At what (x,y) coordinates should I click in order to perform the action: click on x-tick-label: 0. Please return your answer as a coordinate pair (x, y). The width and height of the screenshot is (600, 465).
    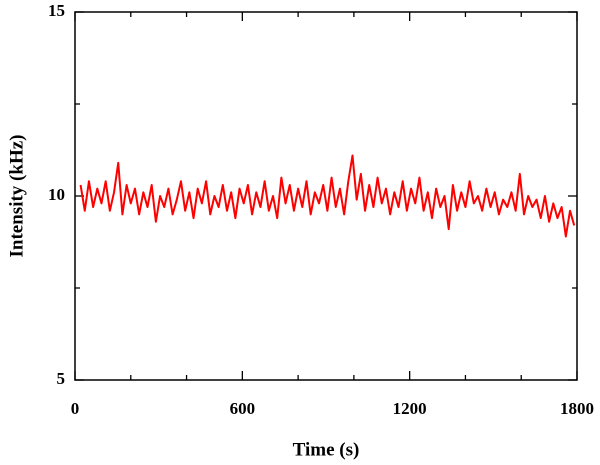
    Looking at the image, I should click on (75, 408).